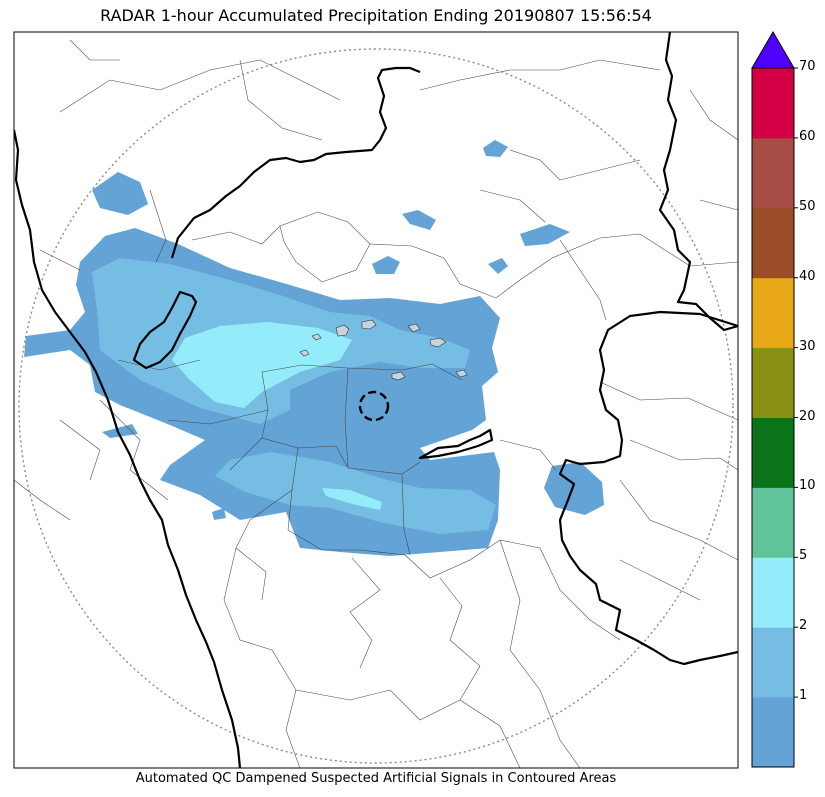 This screenshot has height=797, width=825. What do you see at coordinates (807, 416) in the screenshot?
I see `colorbar-tick-label: 20` at bounding box center [807, 416].